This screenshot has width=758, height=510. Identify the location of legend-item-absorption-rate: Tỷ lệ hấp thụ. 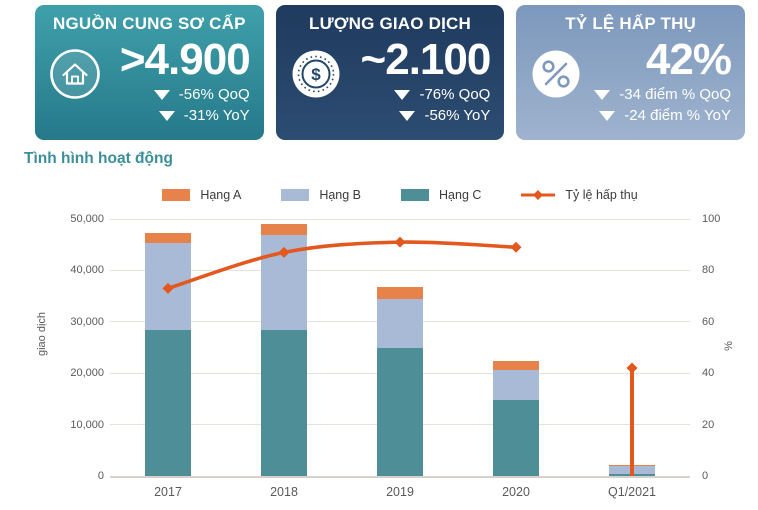
(579, 195).